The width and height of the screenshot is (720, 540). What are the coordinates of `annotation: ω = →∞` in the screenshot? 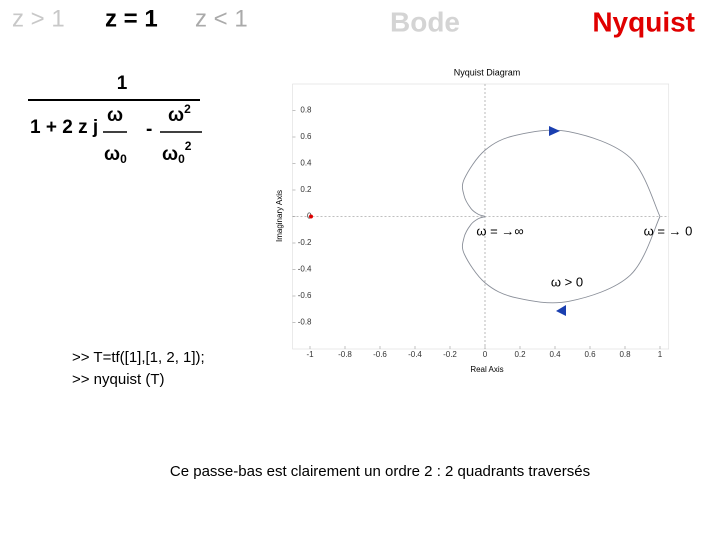 It's located at (499, 230).